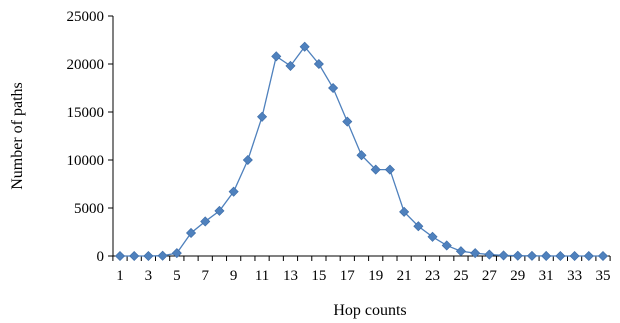 The image size is (620, 323). Describe the element at coordinates (17, 136) in the screenshot. I see `y-axis-title: Number of paths` at that location.